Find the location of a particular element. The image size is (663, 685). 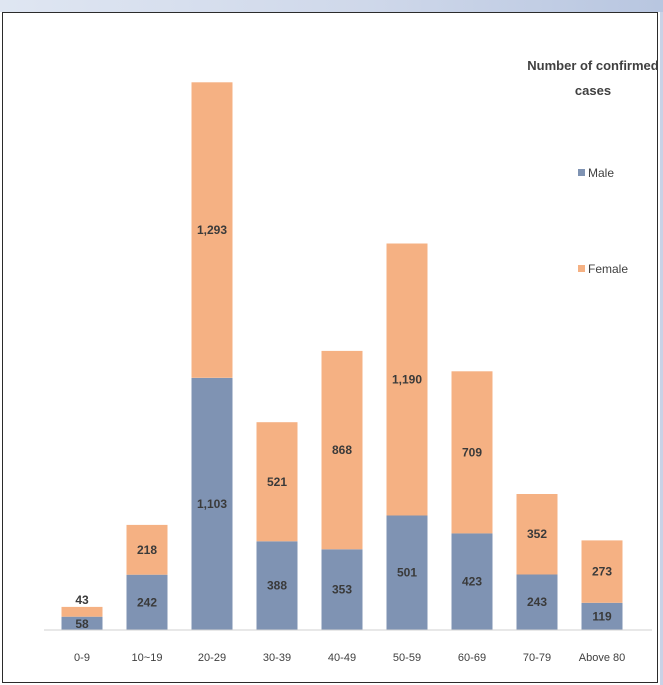

x-tick-label-20-29: 20-29 is located at coordinates (212, 658).